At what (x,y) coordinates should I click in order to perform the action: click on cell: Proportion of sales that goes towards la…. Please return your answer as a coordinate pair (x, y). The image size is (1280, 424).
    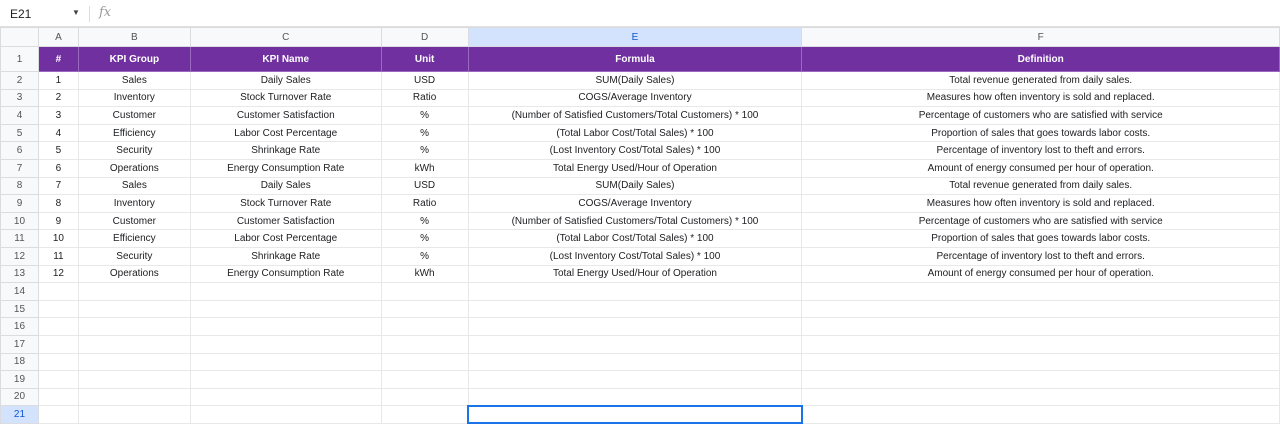
    Looking at the image, I should click on (1040, 133).